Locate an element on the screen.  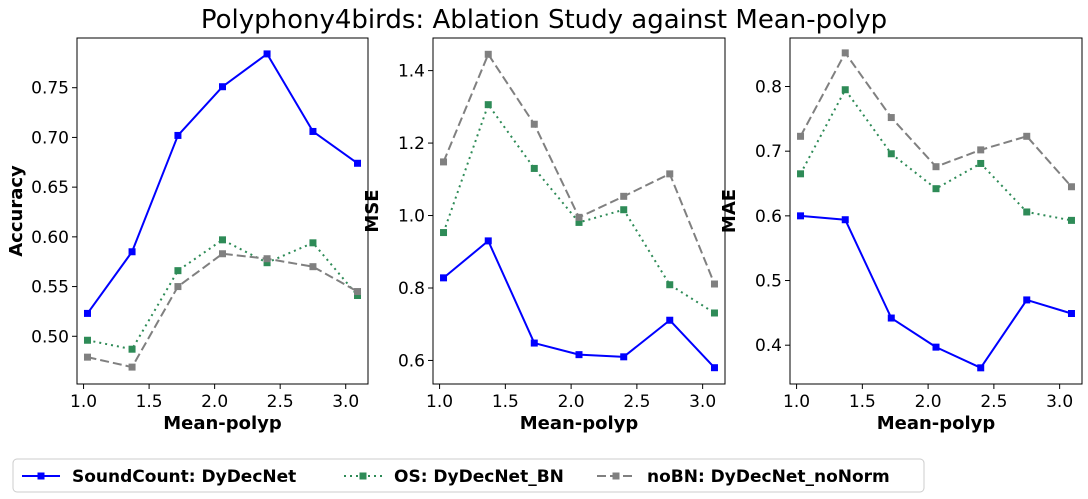
legend-label: OS: DyDecNet_BN is located at coordinates (479, 477).